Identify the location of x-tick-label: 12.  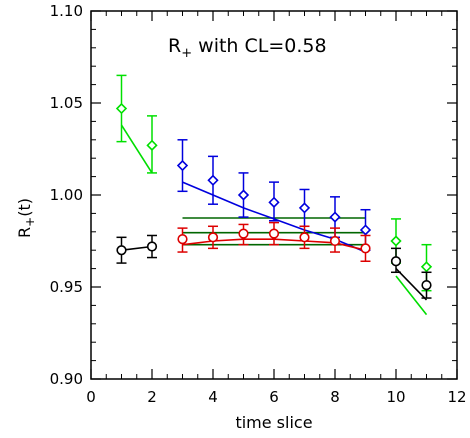
(456, 397).